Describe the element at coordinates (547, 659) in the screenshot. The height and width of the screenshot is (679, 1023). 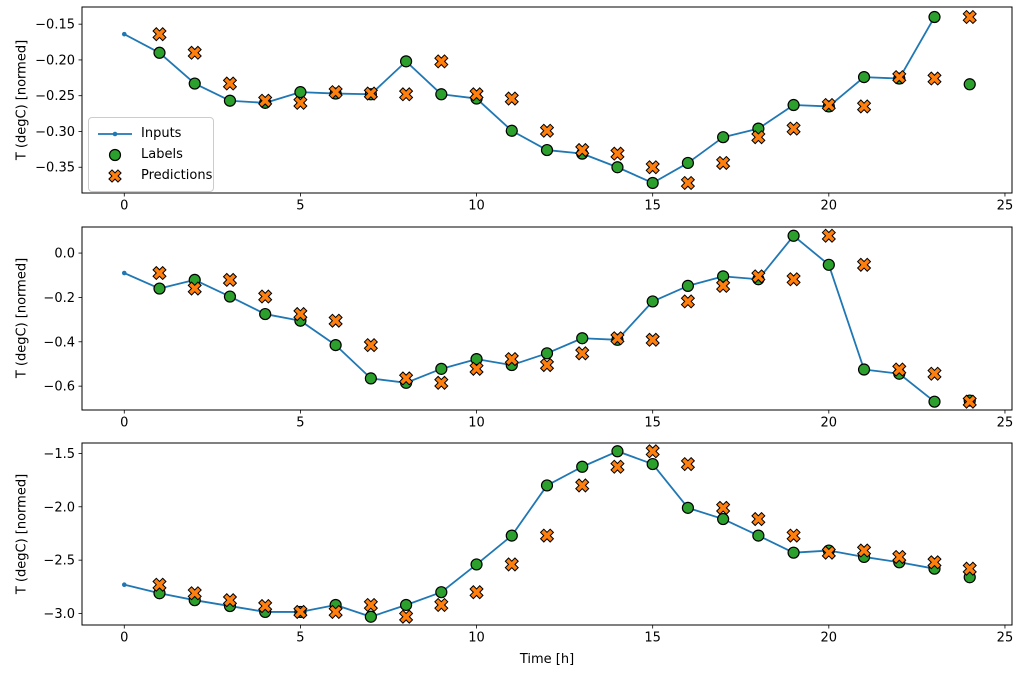
I see `x-axis-label: Time [h]` at that location.